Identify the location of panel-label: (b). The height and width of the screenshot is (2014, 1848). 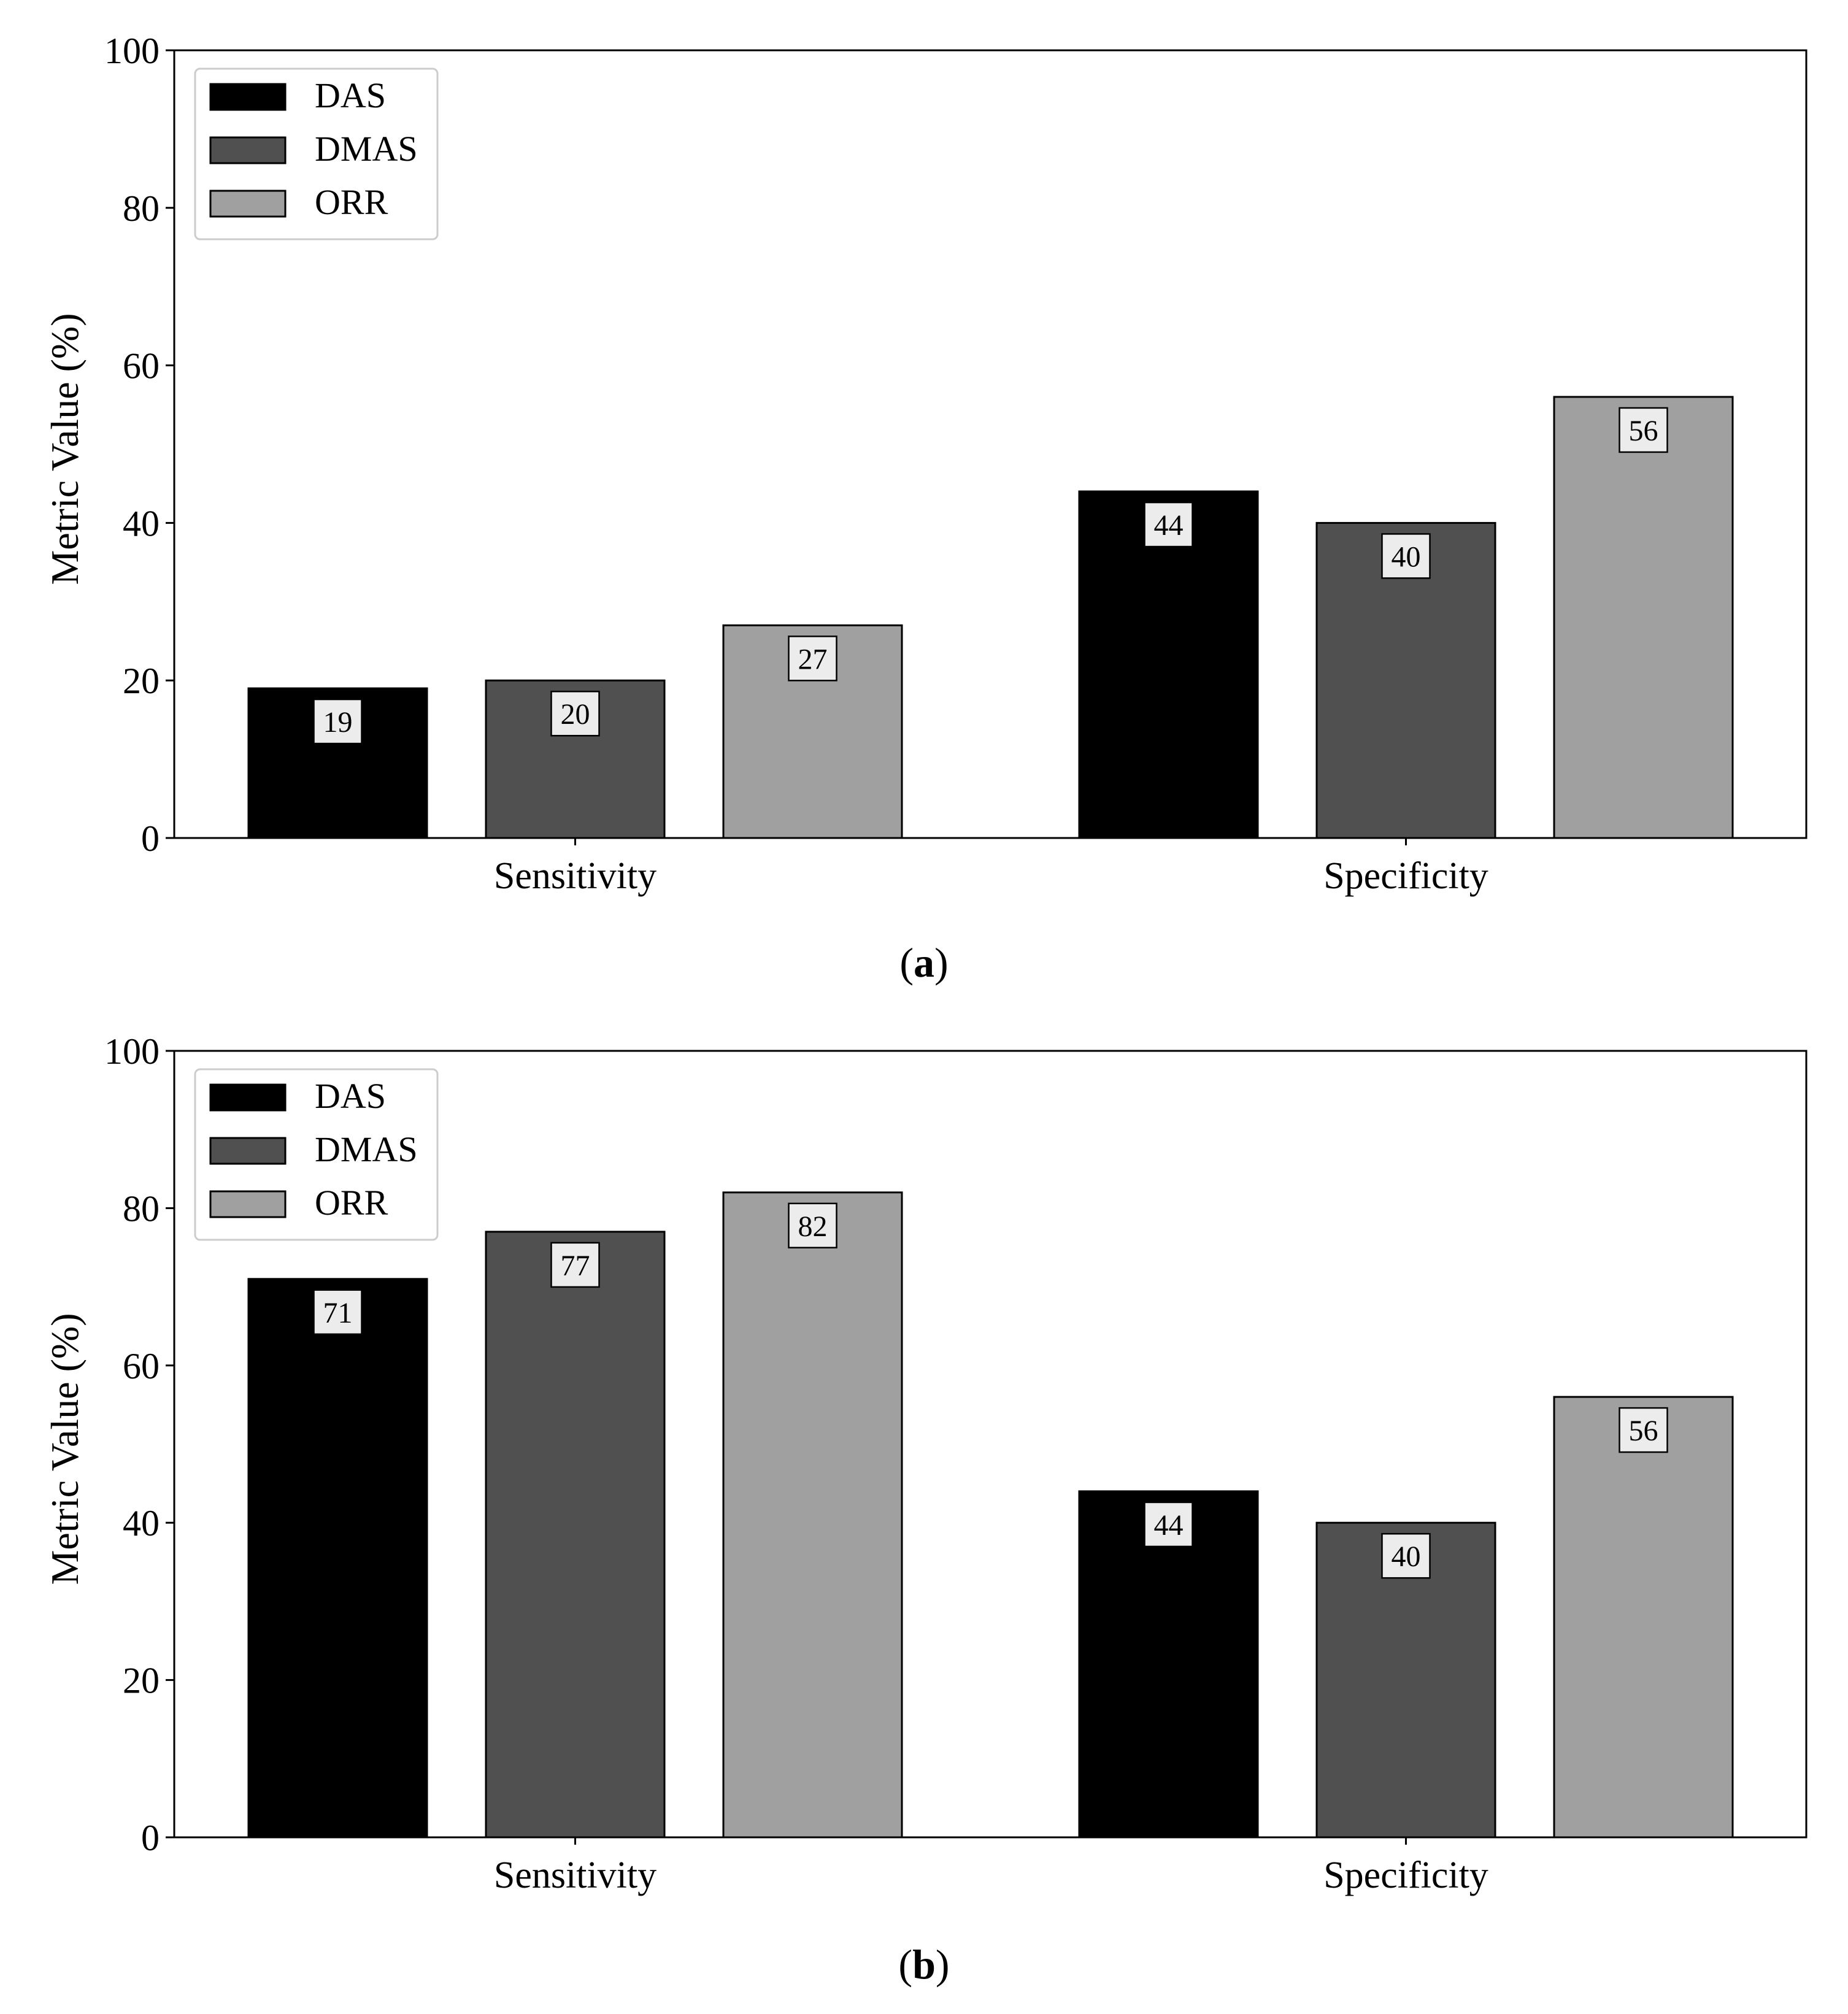
(923, 1964).